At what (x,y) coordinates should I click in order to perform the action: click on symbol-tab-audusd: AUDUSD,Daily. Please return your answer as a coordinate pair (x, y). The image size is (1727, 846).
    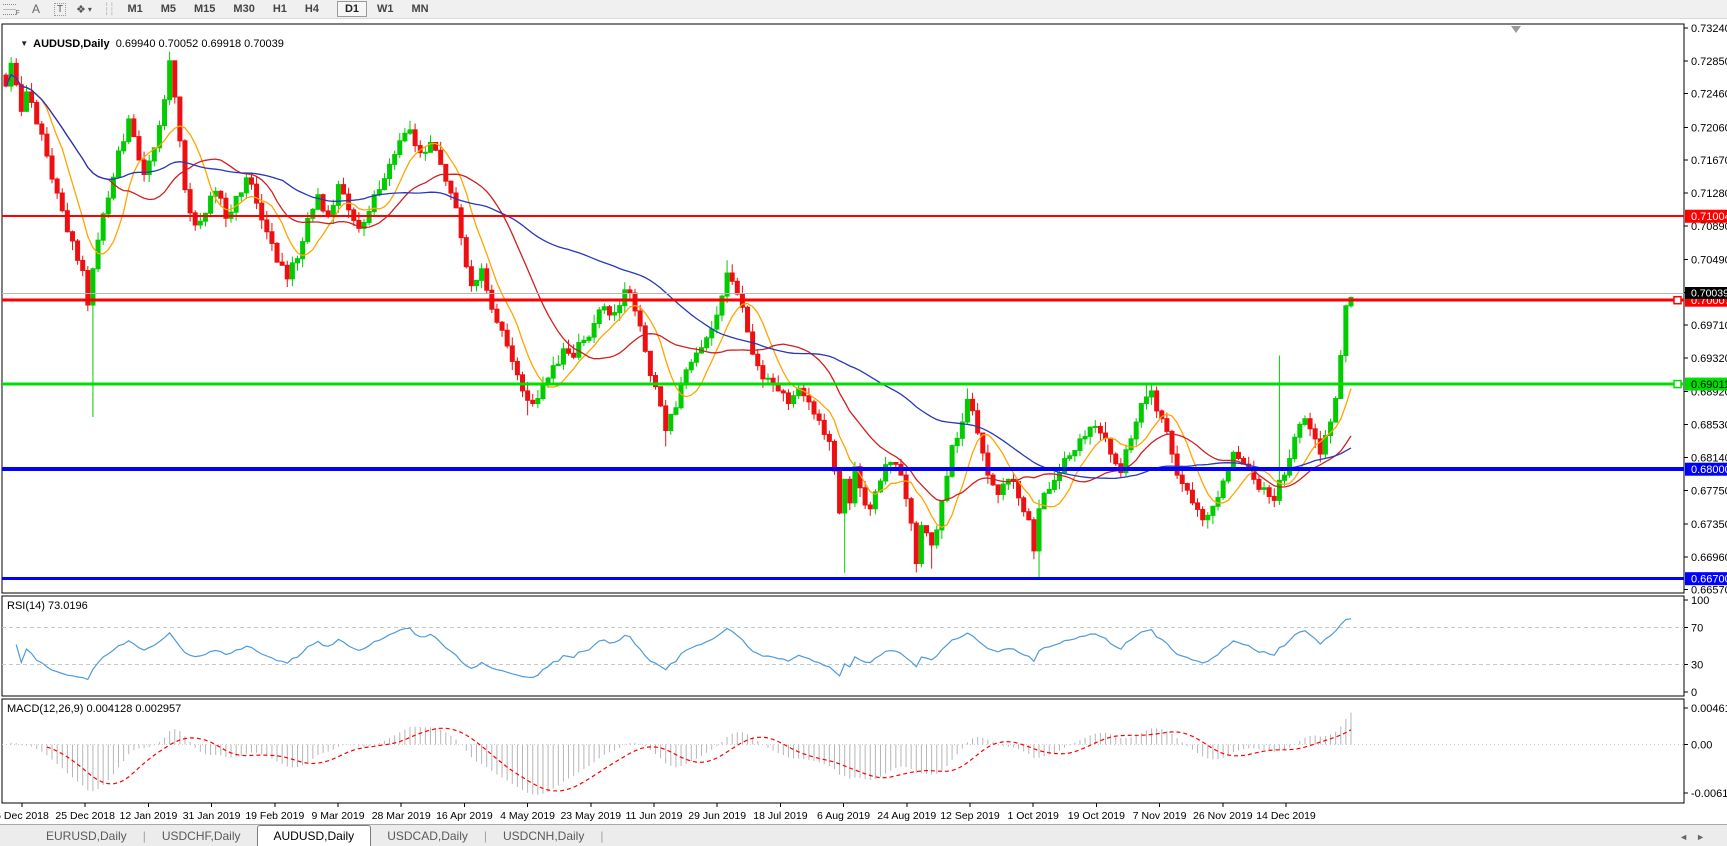
    Looking at the image, I should click on (314, 835).